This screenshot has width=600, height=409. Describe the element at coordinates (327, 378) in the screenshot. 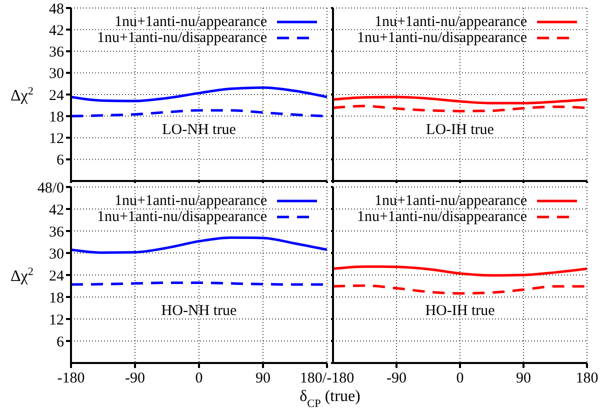

I see `x-tick-label: 180/-180` at that location.